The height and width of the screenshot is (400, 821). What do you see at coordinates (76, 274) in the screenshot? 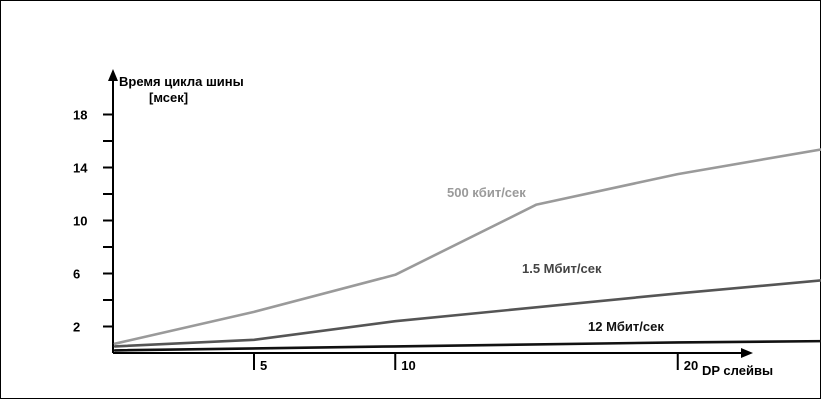
I see `y-tick-label: 6` at bounding box center [76, 274].